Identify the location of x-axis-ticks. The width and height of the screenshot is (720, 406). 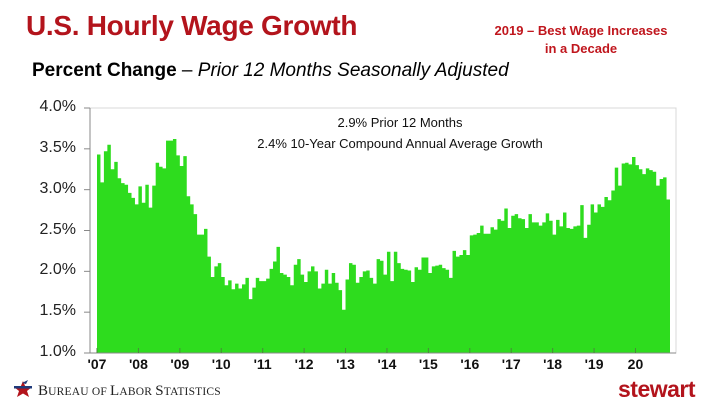
(366, 350).